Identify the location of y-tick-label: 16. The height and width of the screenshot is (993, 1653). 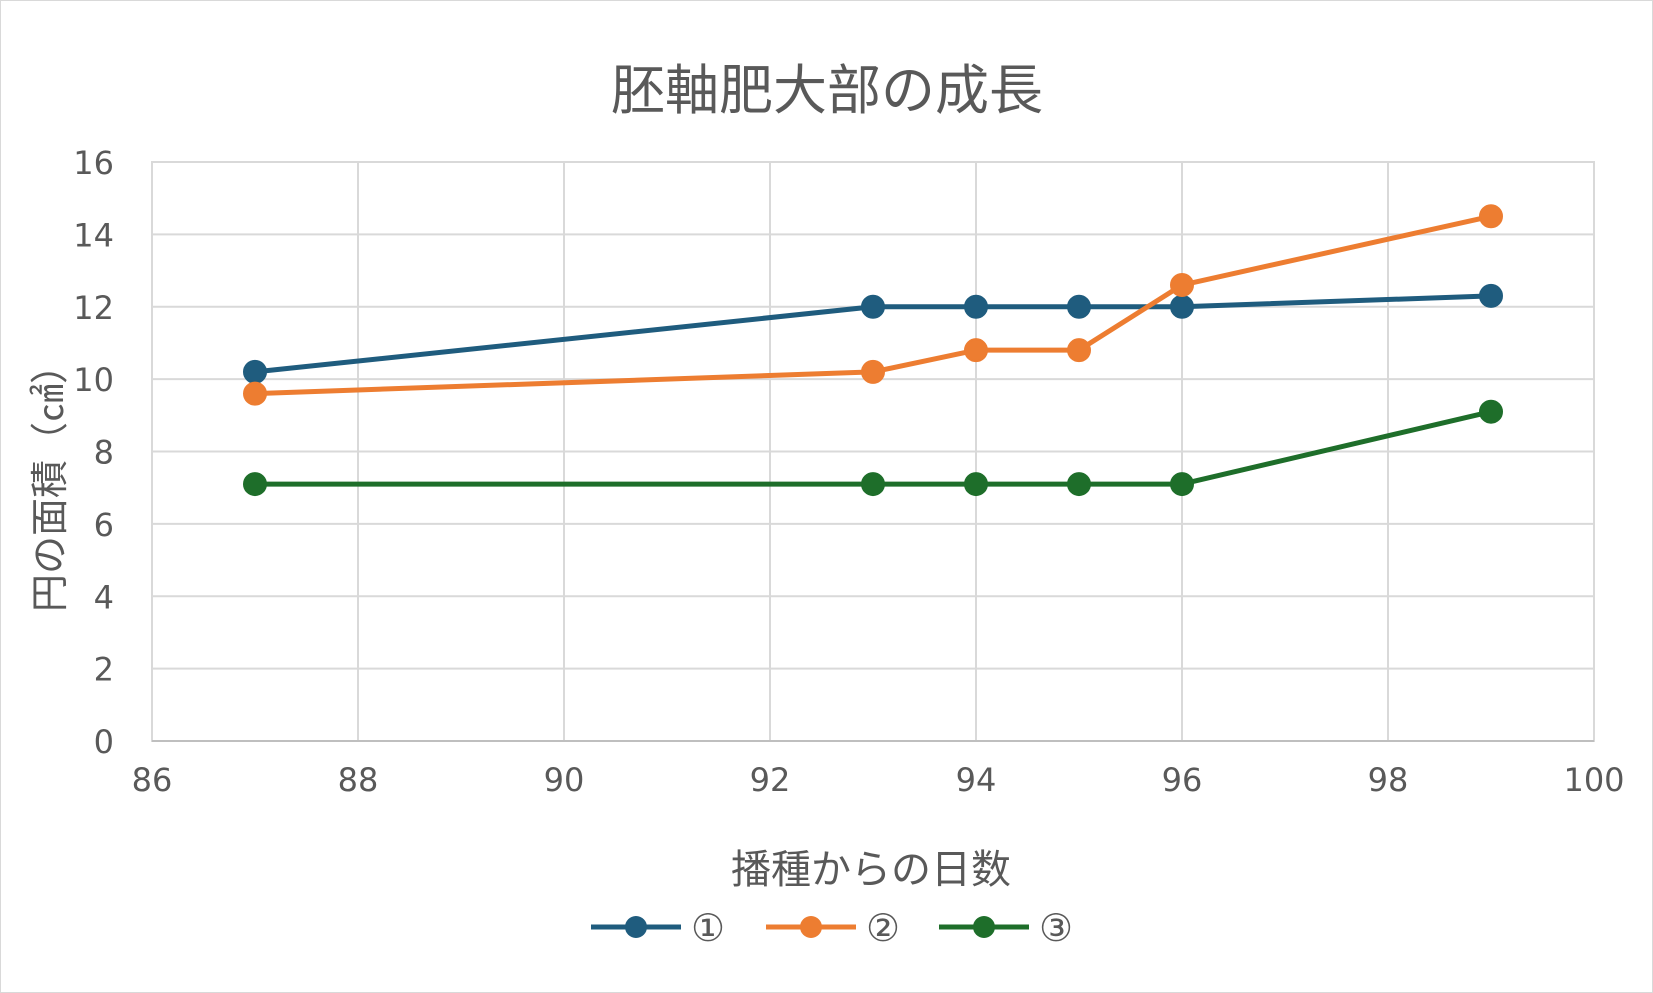
(93, 163).